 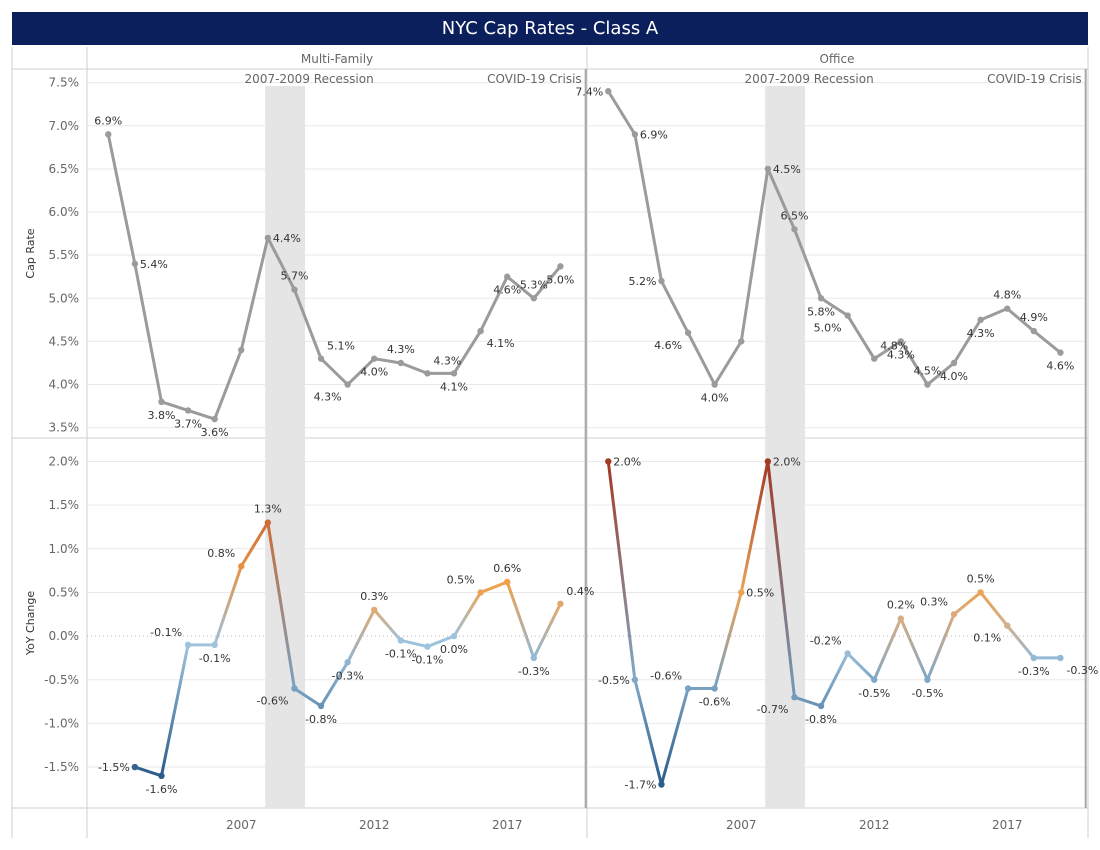 What do you see at coordinates (188, 423) in the screenshot?
I see `cap-rate-multi-family-data-label: 3.7%` at bounding box center [188, 423].